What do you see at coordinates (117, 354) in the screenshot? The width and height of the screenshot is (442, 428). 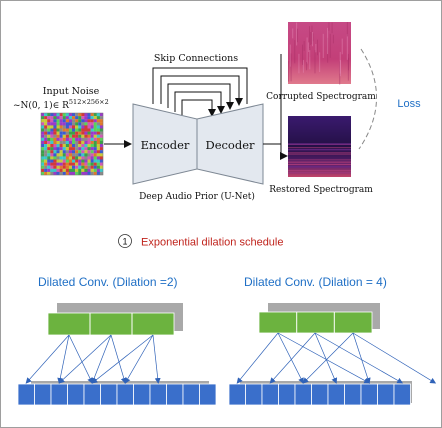 I see `dilated-conv-left` at bounding box center [117, 354].